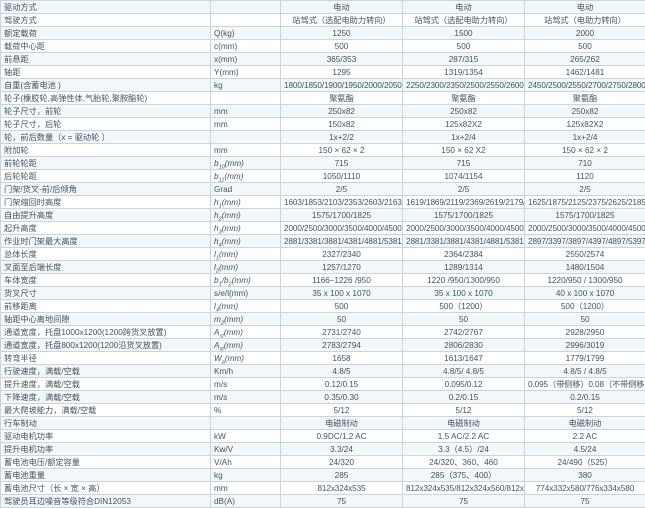 This screenshot has height=508, width=645. I want to click on row-label: 附加轮, so click(106, 150).